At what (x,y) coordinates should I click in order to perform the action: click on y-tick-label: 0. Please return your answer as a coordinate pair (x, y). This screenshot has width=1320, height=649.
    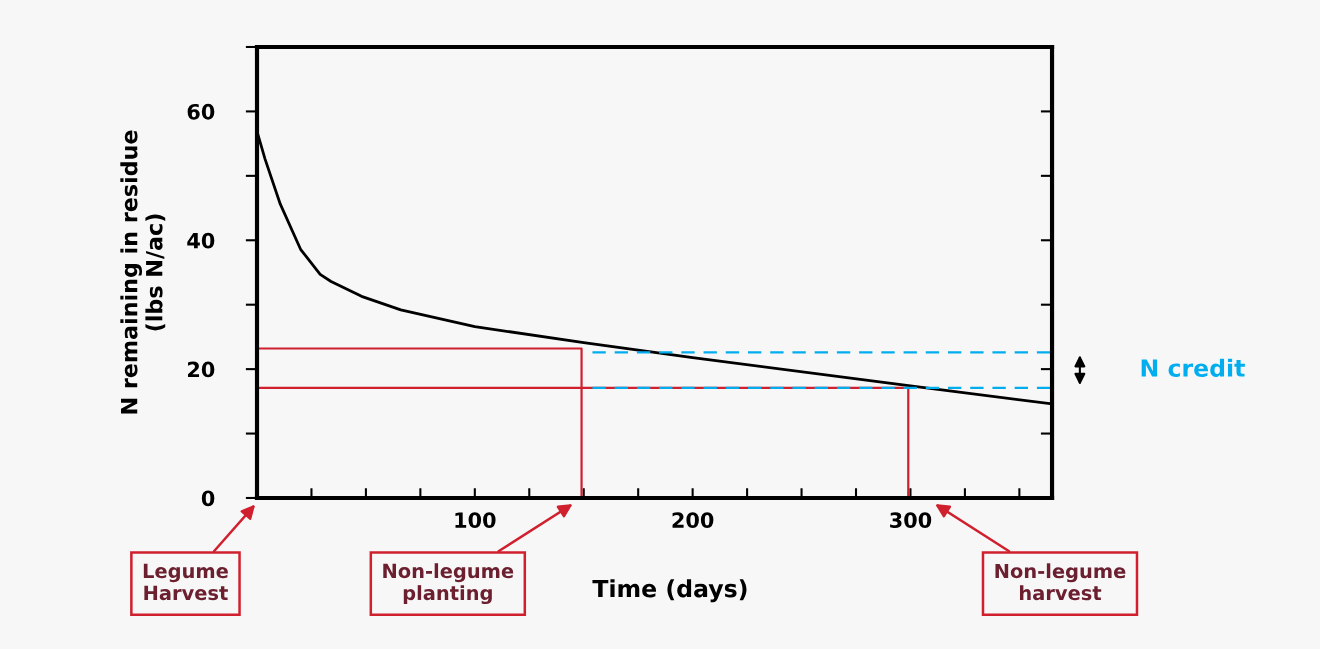
    Looking at the image, I should click on (208, 498).